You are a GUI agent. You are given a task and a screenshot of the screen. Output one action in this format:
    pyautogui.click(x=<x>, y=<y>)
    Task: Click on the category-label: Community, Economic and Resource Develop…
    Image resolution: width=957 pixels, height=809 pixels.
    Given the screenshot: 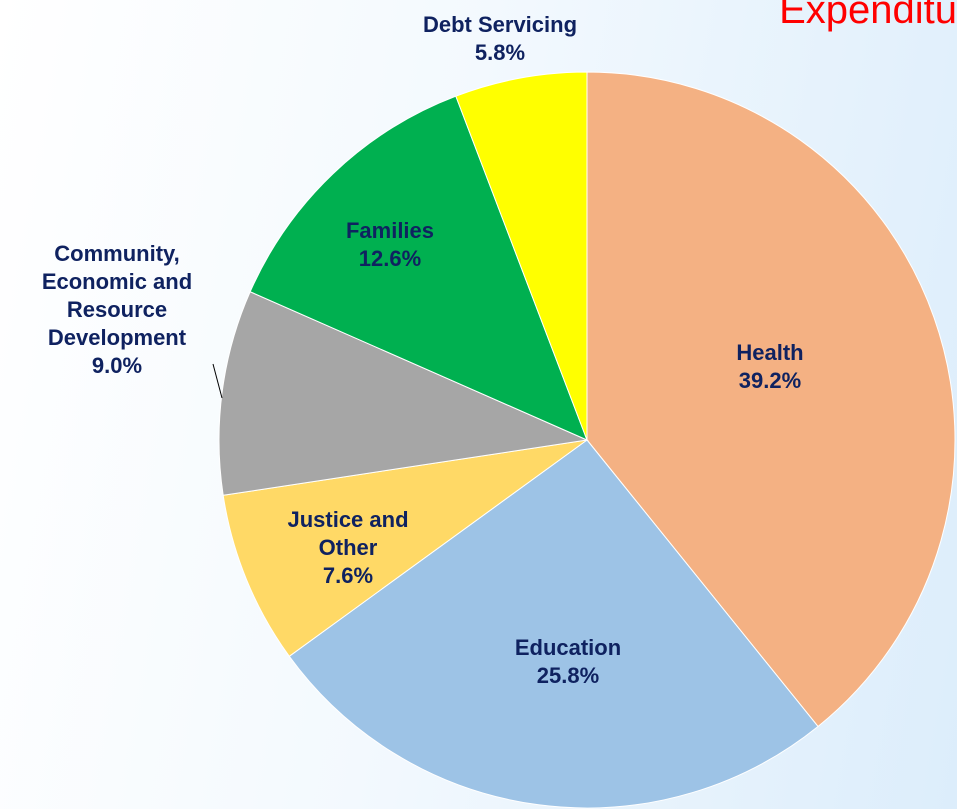 What is the action you would take?
    pyautogui.click(x=117, y=295)
    